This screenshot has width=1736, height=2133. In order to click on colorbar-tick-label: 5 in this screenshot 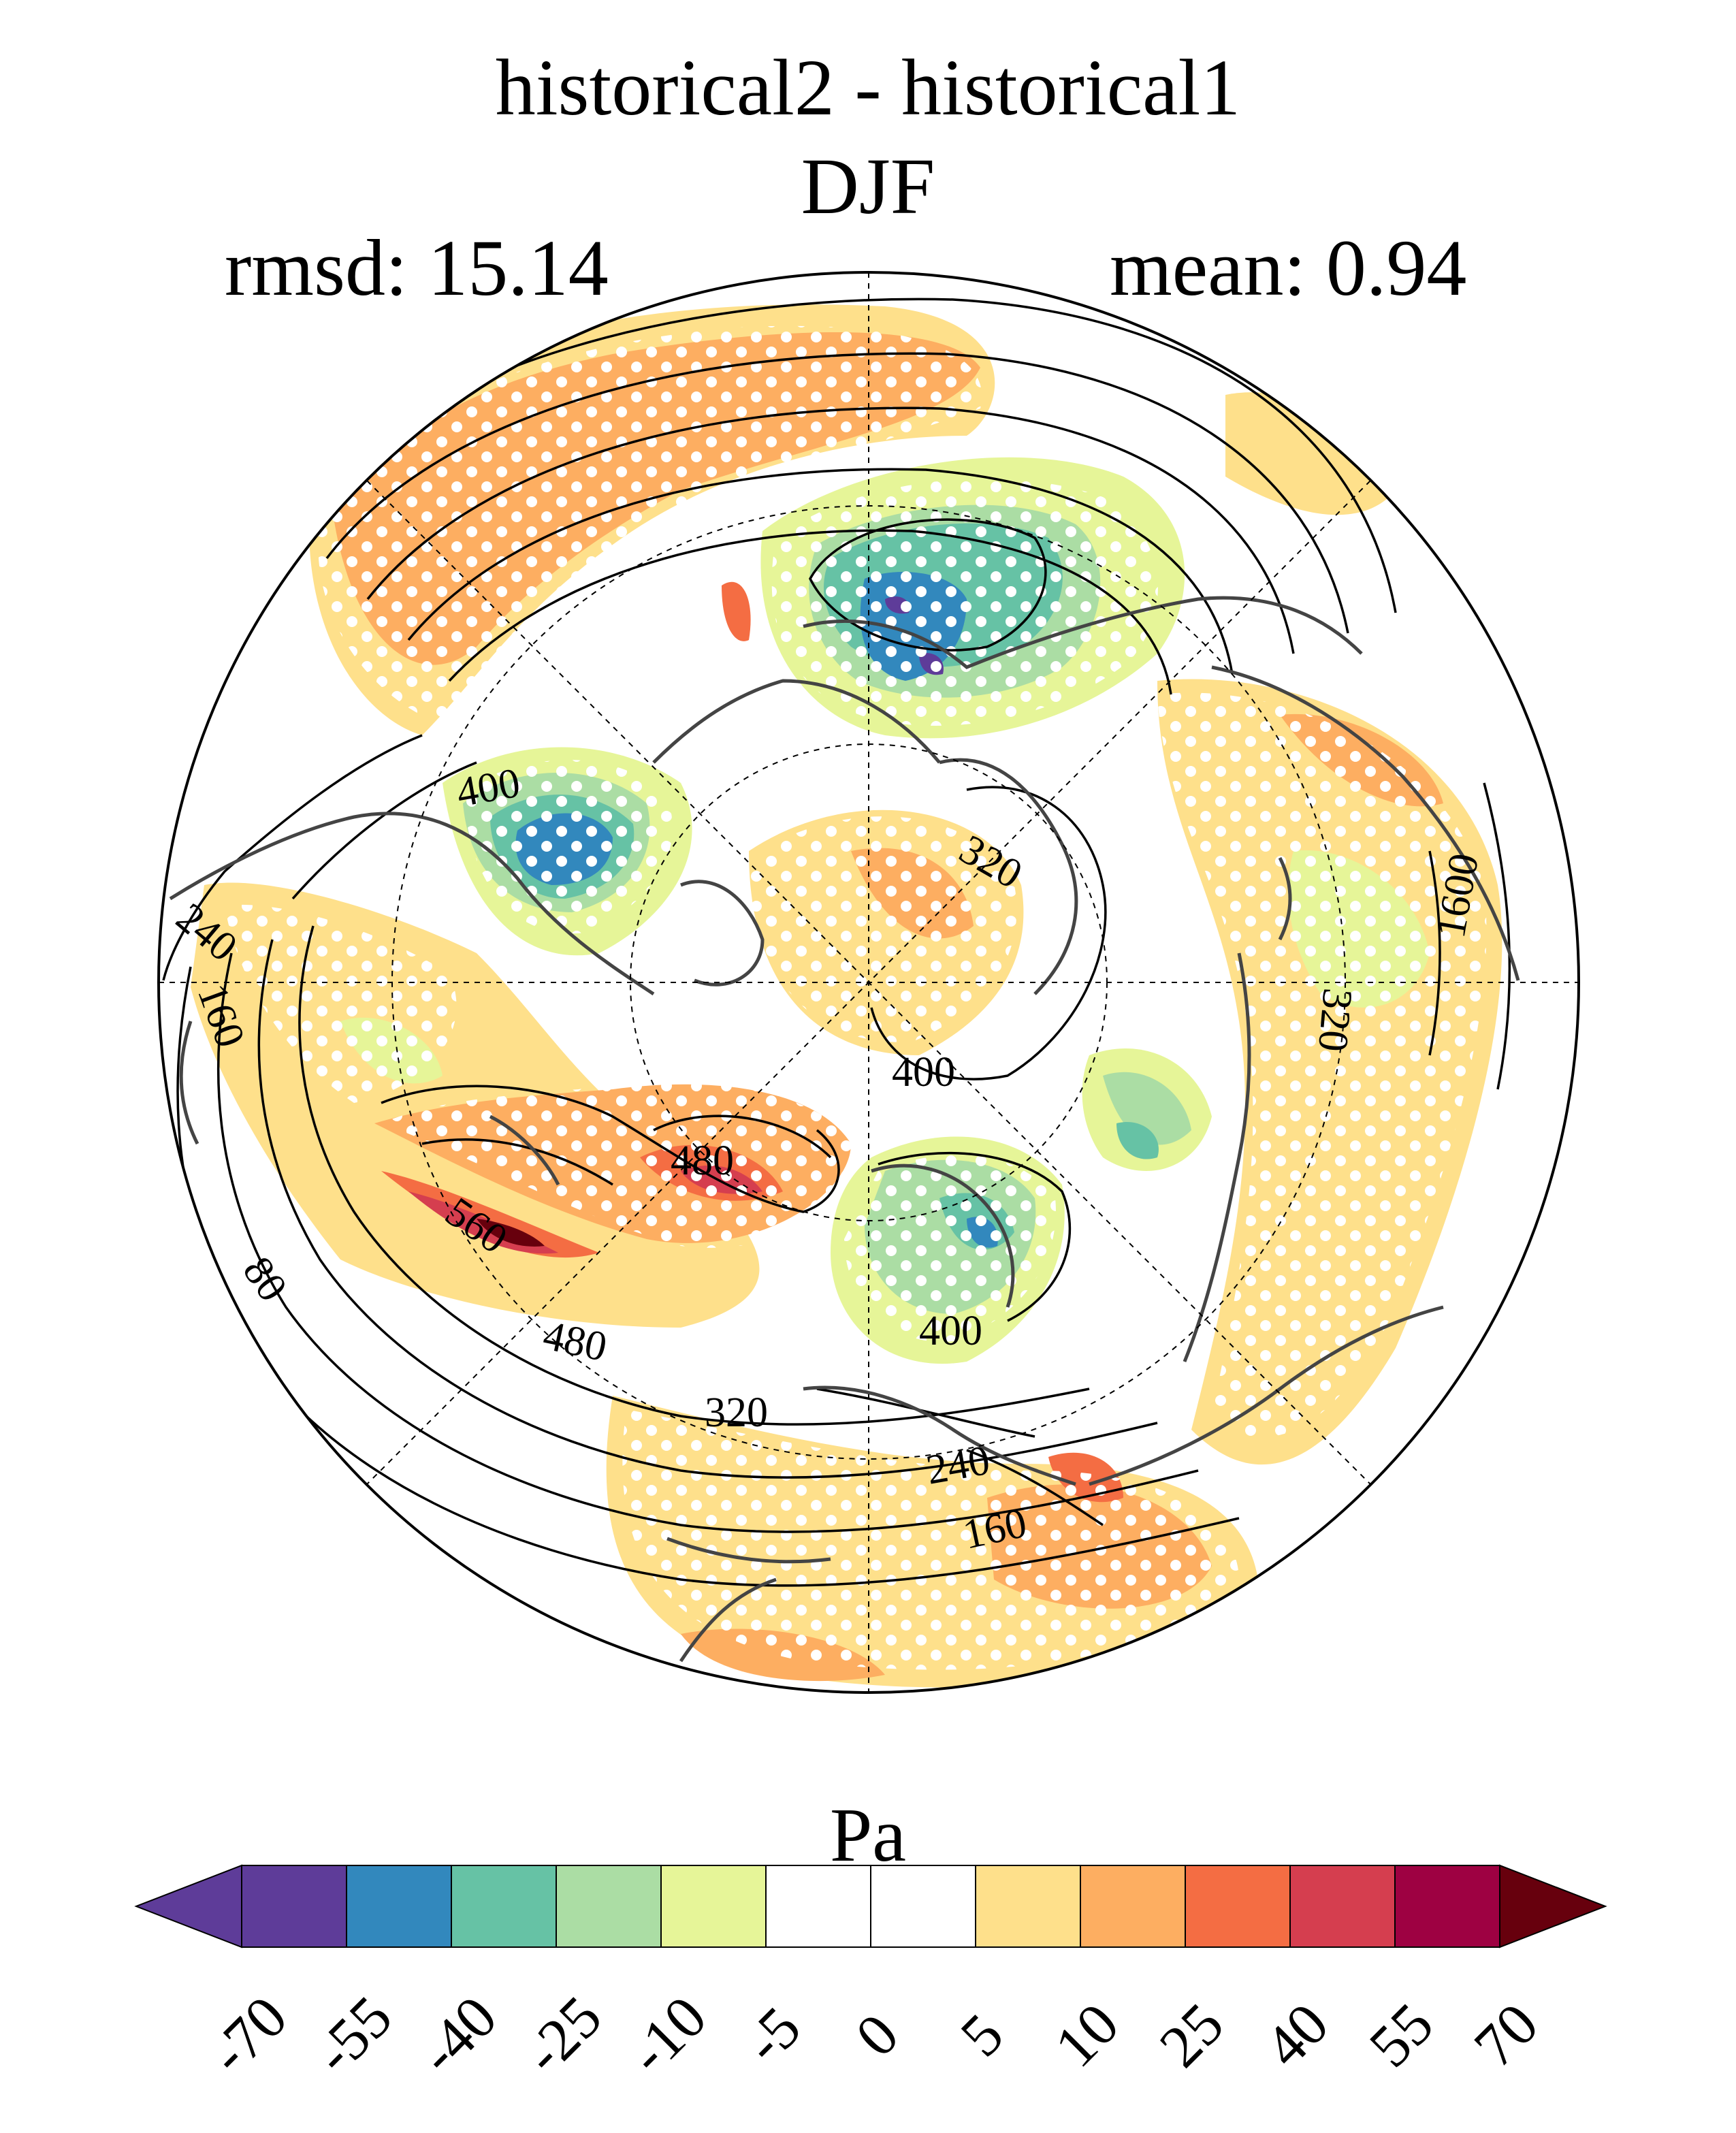, I will do `click(982, 2036)`.